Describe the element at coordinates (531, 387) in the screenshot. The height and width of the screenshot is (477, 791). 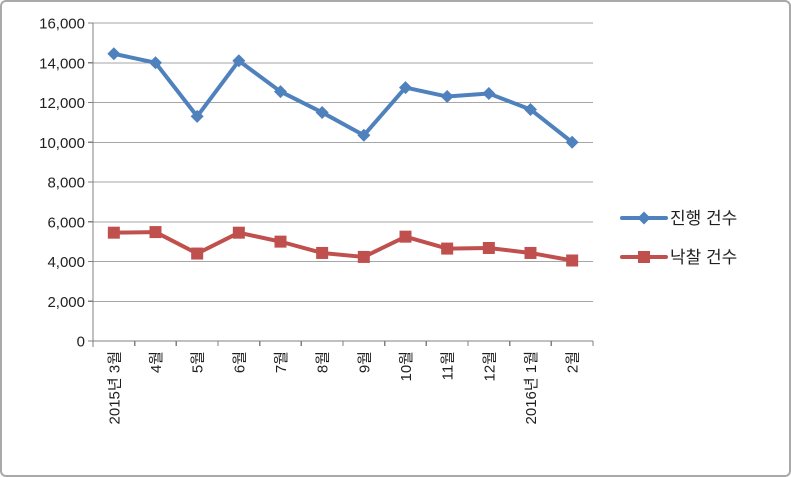
I see `x-axis-label: 2016년 1월` at that location.